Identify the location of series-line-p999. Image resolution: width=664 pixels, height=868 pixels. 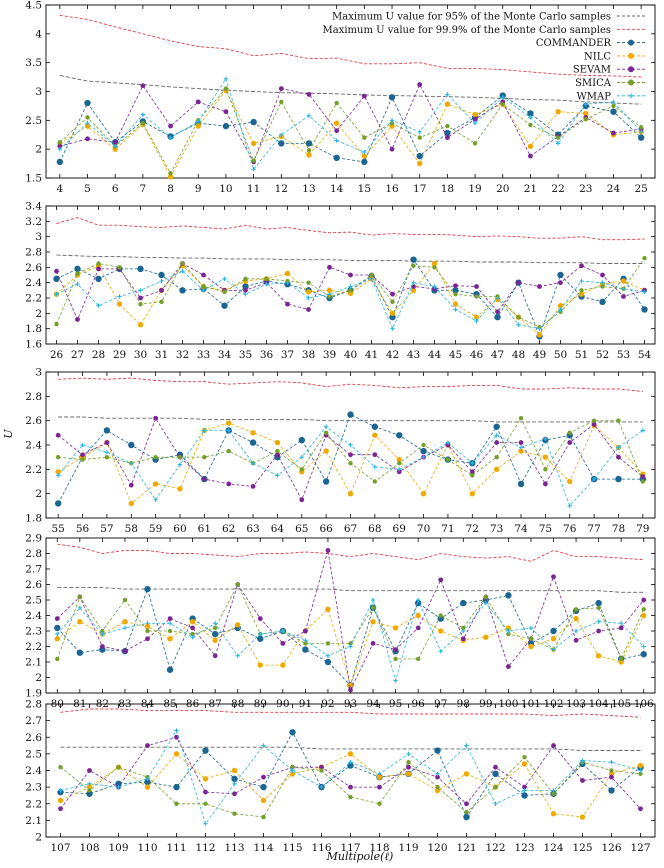
(350, 384).